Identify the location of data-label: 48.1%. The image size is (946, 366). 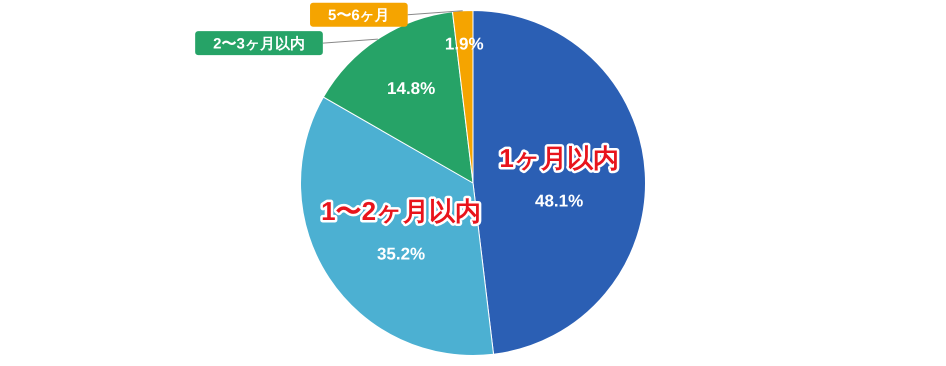
(559, 201).